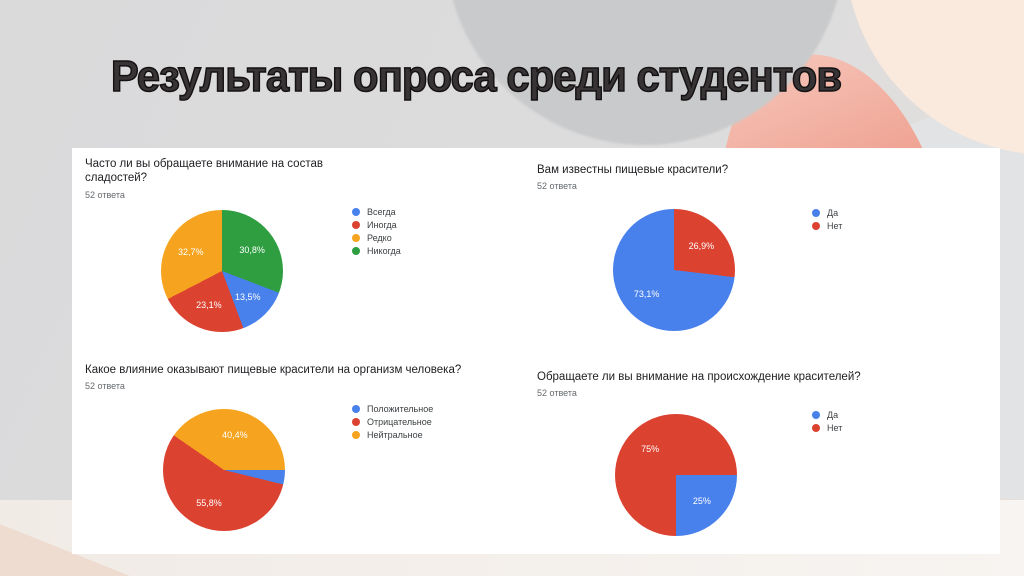 This screenshot has height=576, width=1024. What do you see at coordinates (235, 435) in the screenshot?
I see `pie-percent-label: 40,4%` at bounding box center [235, 435].